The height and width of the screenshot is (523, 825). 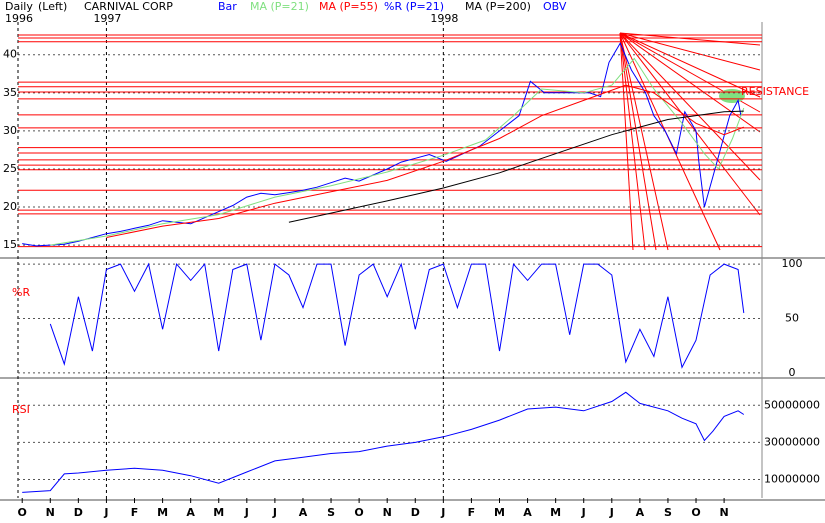 I want to click on panel-label: RSI, so click(x=21, y=409).